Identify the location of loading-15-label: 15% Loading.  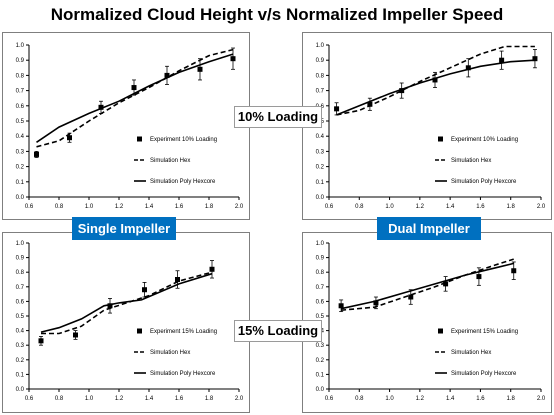
(278, 331).